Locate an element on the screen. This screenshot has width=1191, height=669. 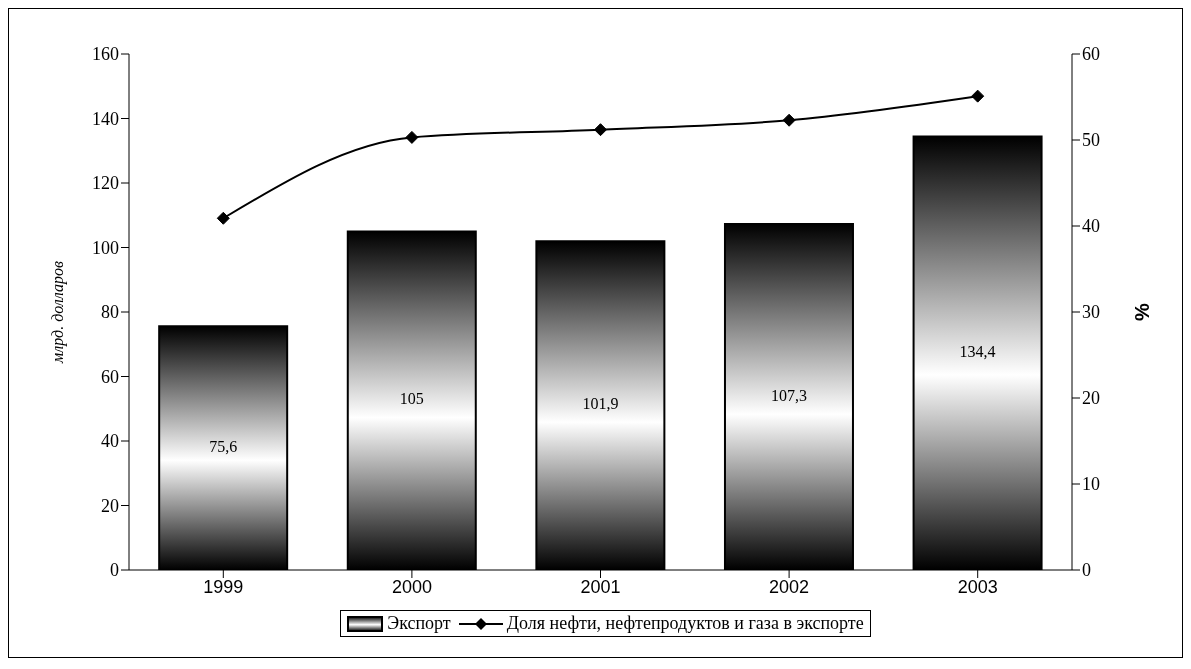
y2-tick-label: 20 is located at coordinates (1091, 398).